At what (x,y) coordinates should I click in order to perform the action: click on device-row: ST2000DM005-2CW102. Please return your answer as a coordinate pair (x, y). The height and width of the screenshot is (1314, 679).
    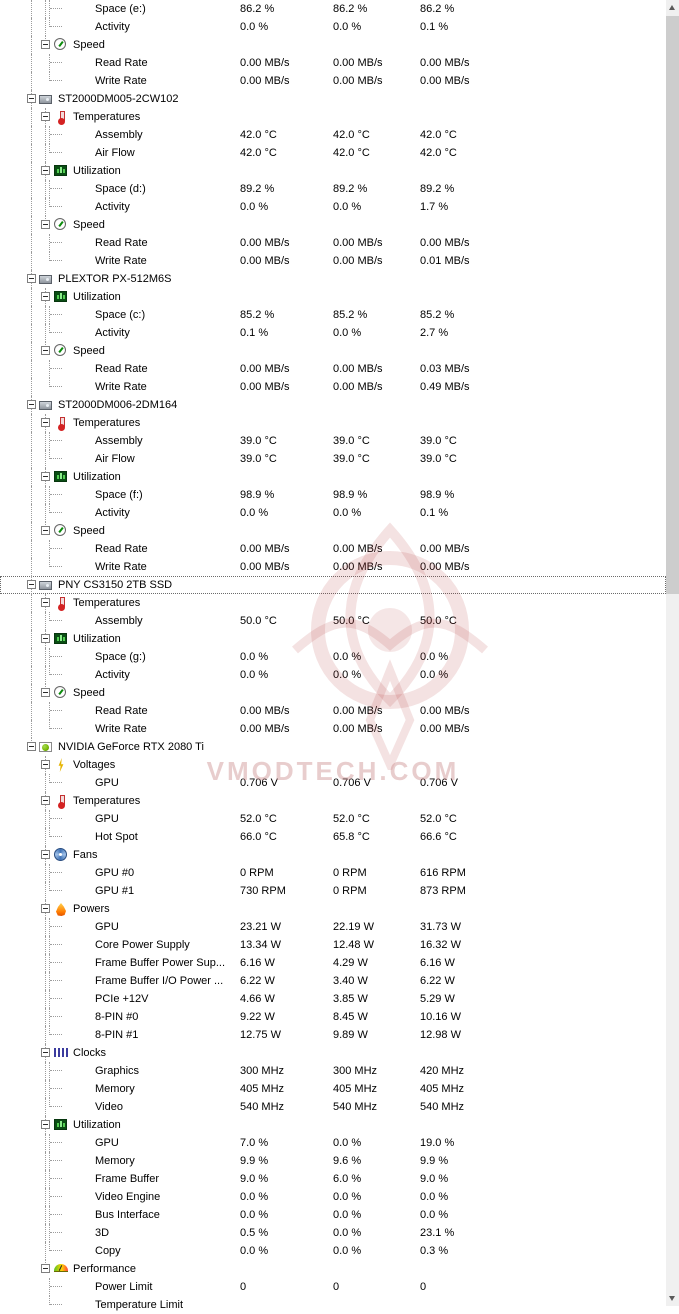
    Looking at the image, I should click on (333, 99).